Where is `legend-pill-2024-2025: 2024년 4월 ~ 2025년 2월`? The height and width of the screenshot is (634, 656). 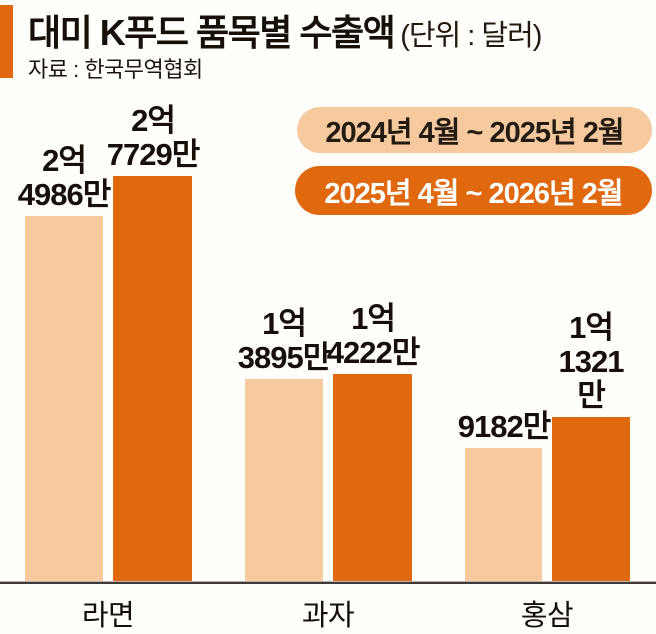 legend-pill-2024-2025: 2024년 4월 ~ 2025년 2월 is located at coordinates (474, 130).